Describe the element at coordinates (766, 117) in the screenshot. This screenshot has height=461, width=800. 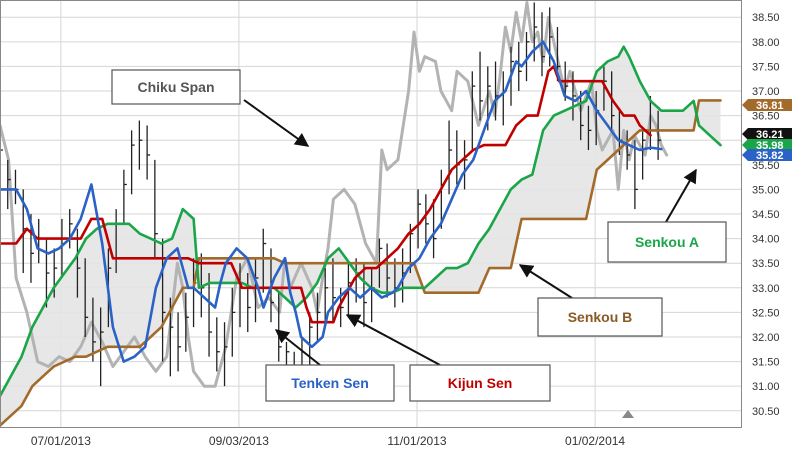
I see `y-tick-label: 36.50` at that location.